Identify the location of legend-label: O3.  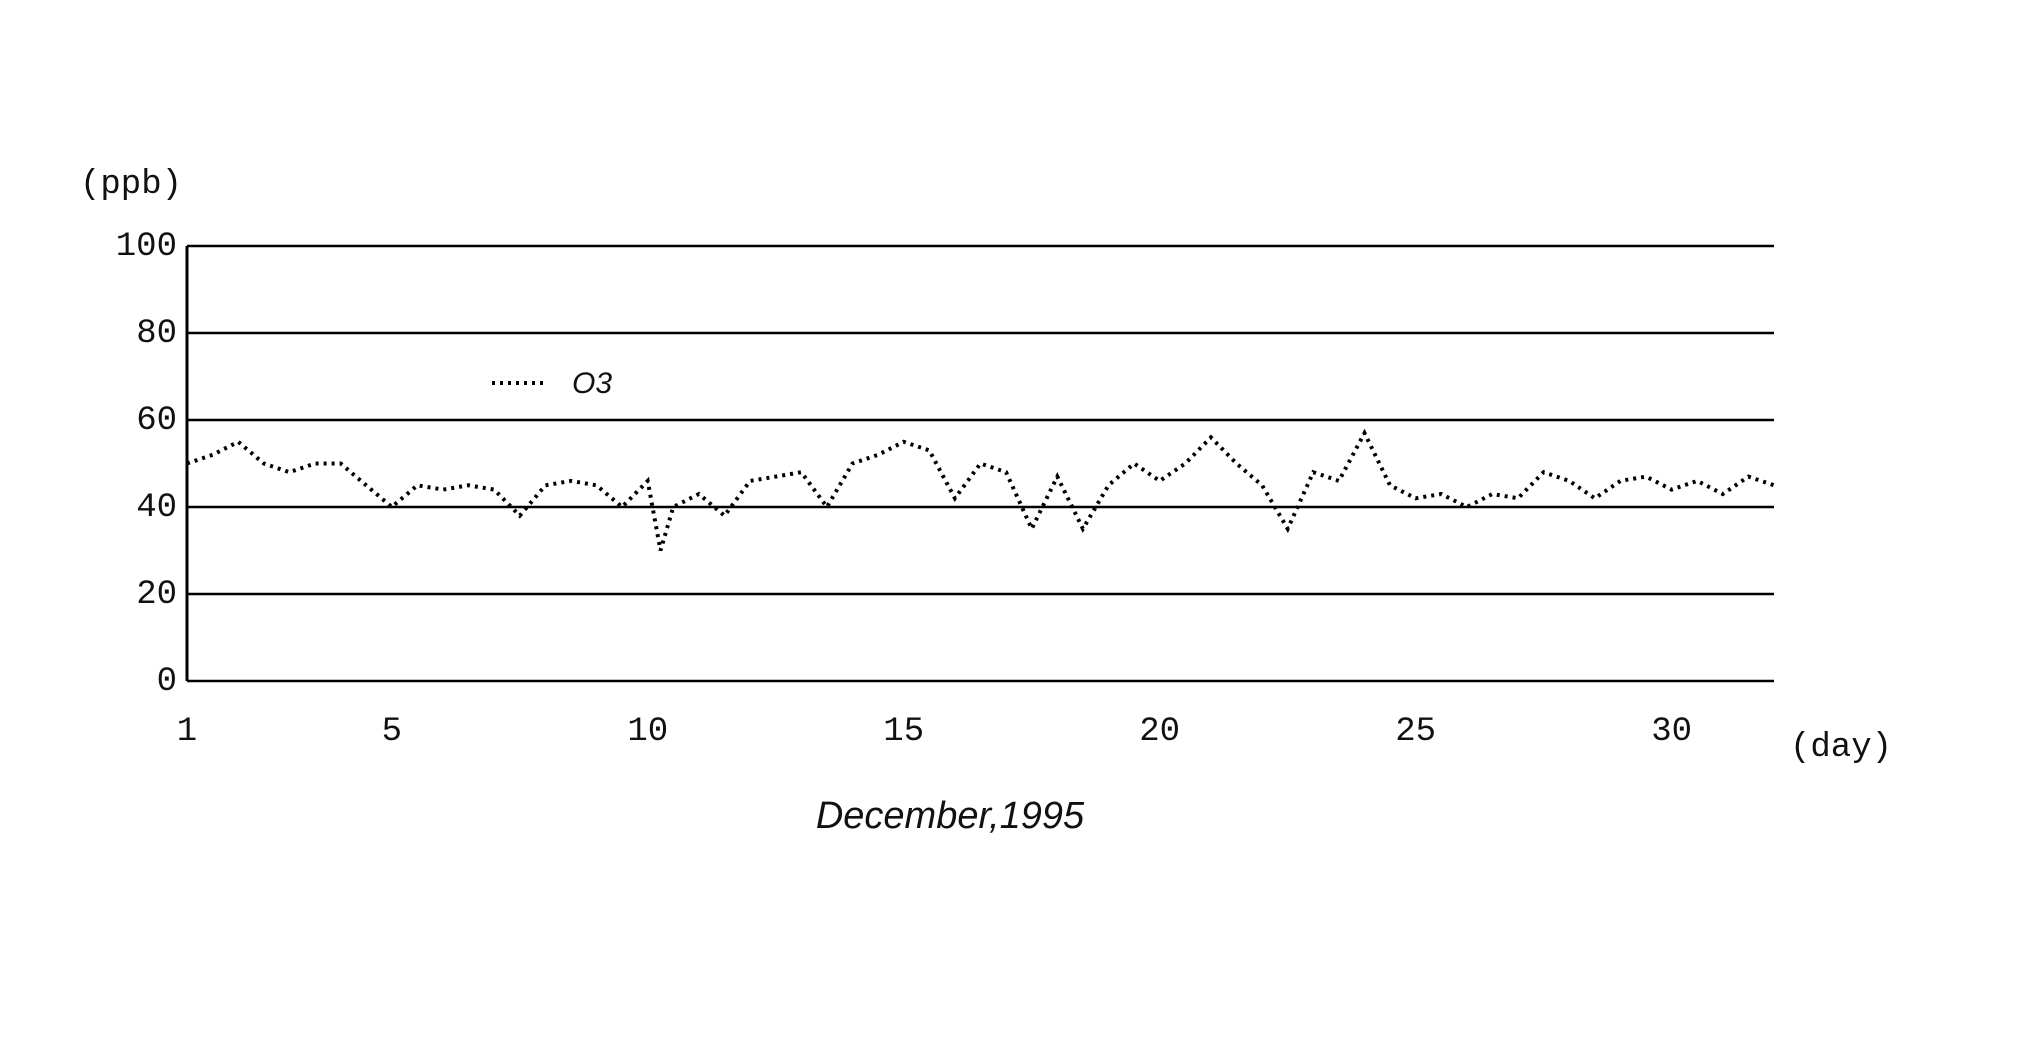
(592, 383).